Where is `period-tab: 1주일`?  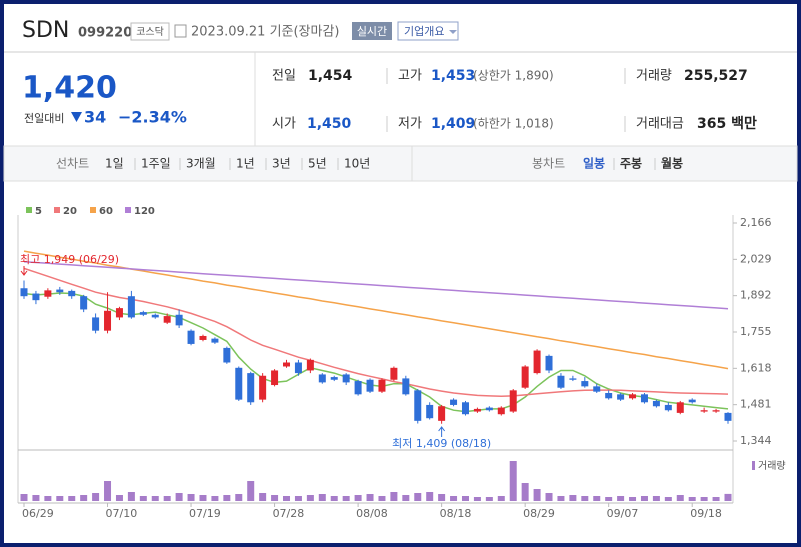
period-tab: 1주일 is located at coordinates (156, 164).